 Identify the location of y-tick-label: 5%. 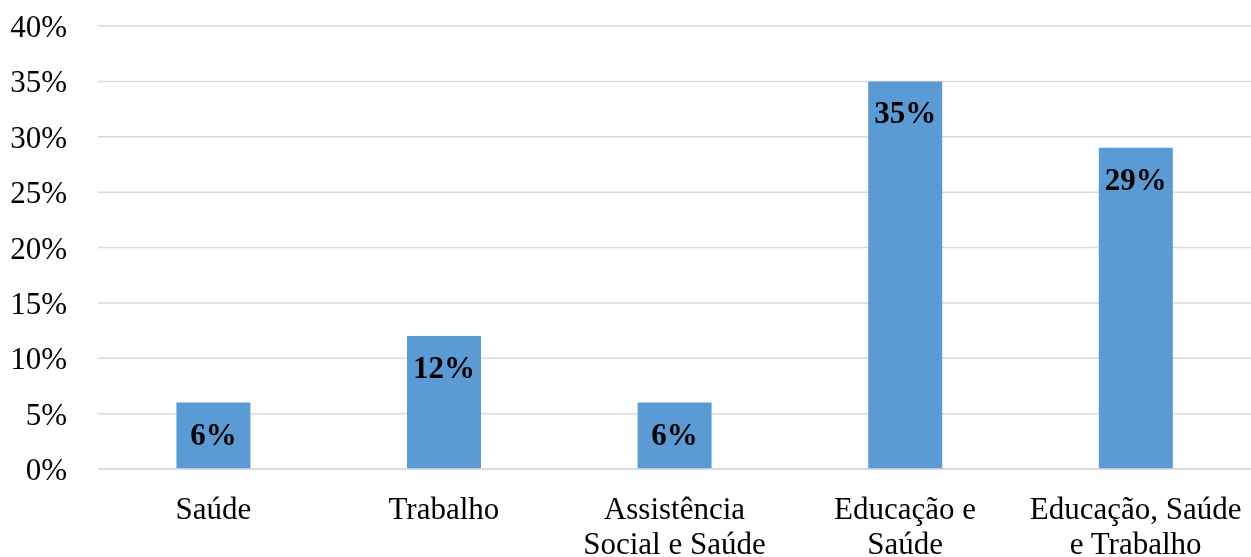
(46, 414).